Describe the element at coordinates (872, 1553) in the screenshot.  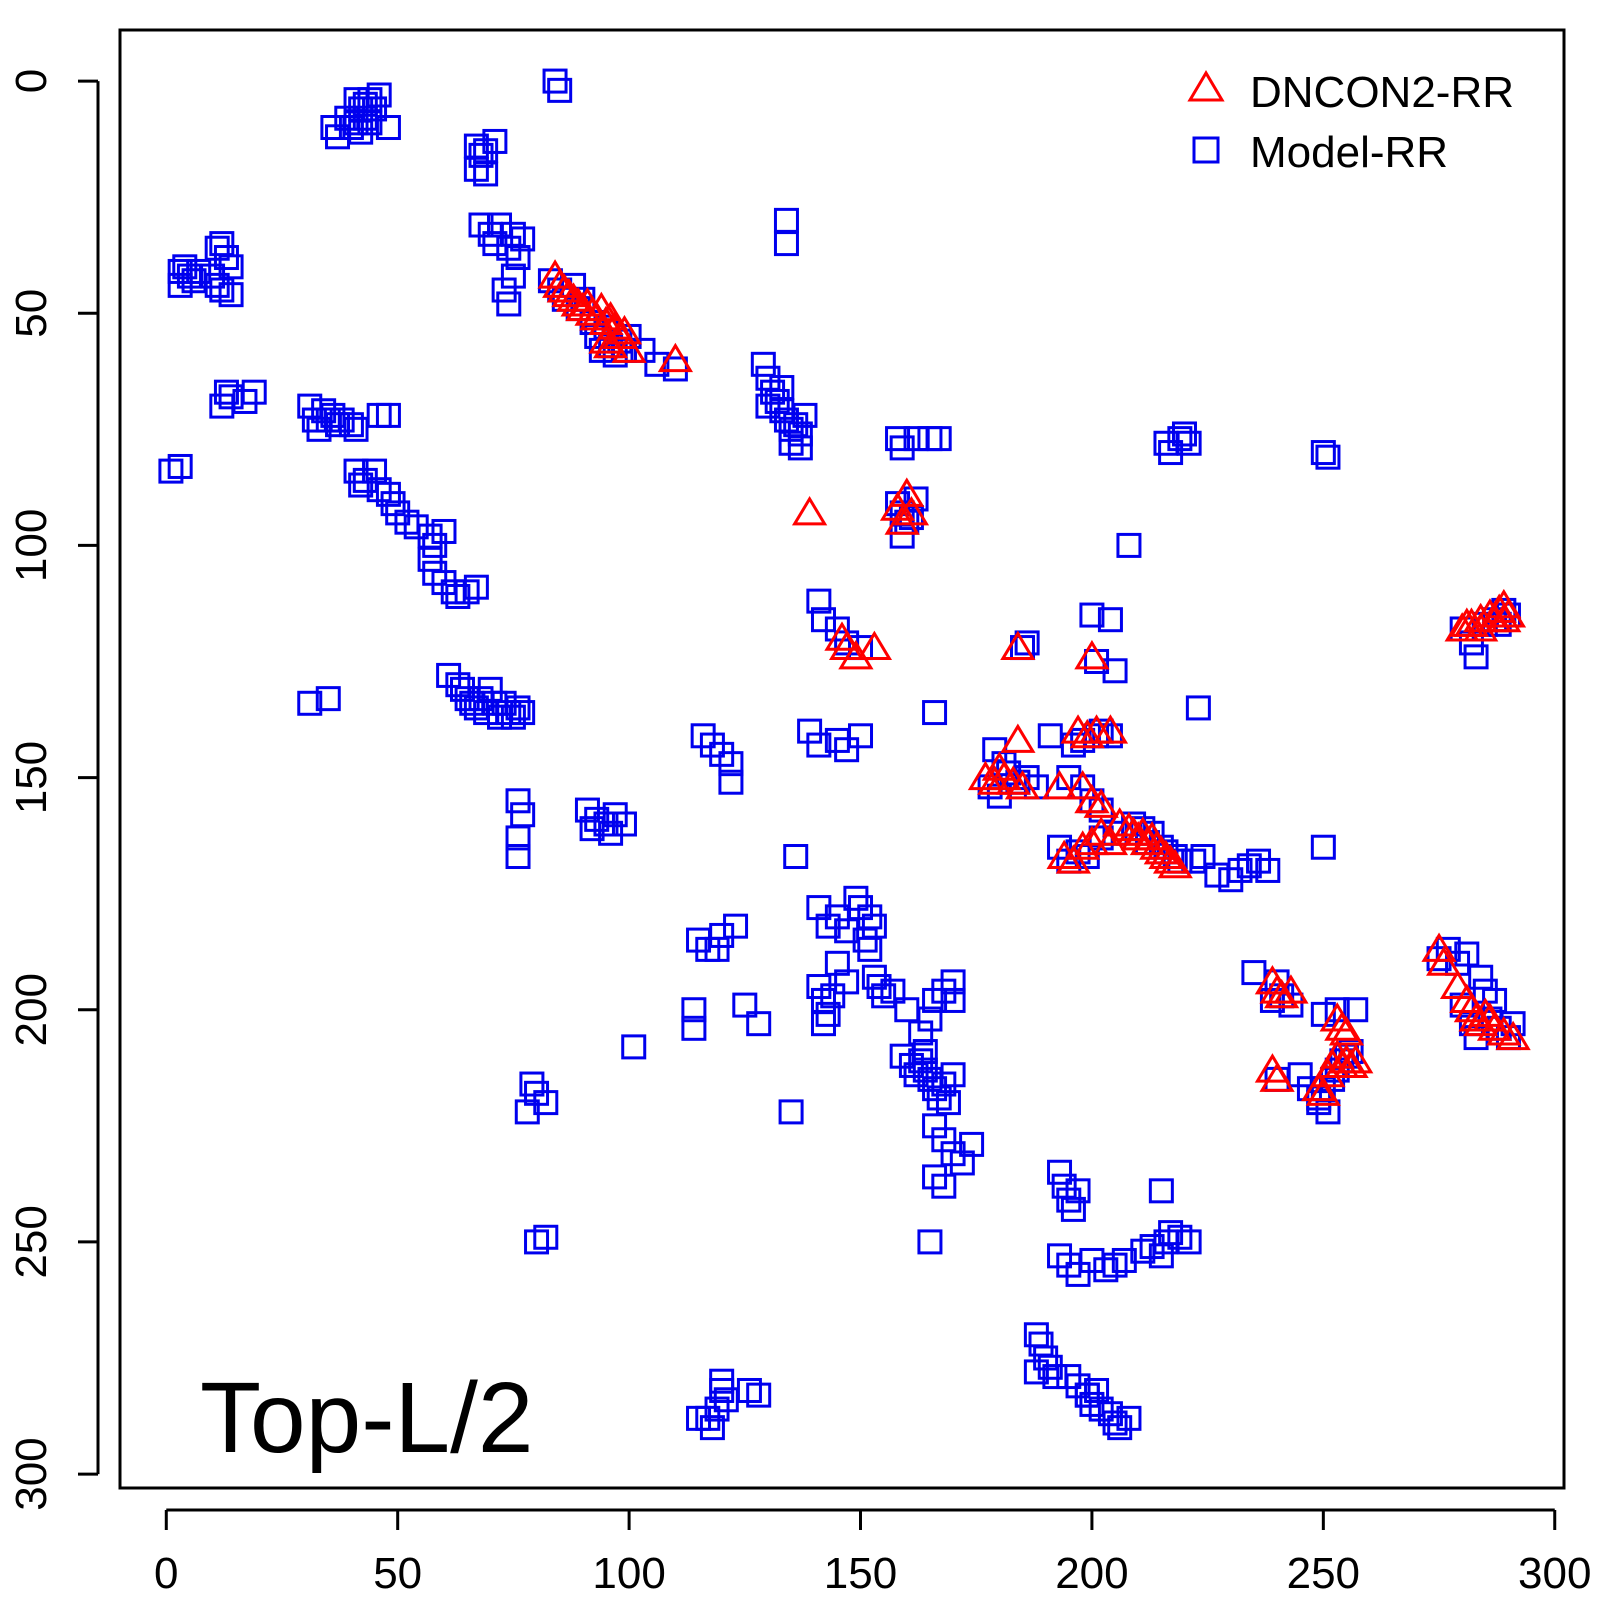
I see `x-axis: 0 50 100 150 200 250 300` at that location.